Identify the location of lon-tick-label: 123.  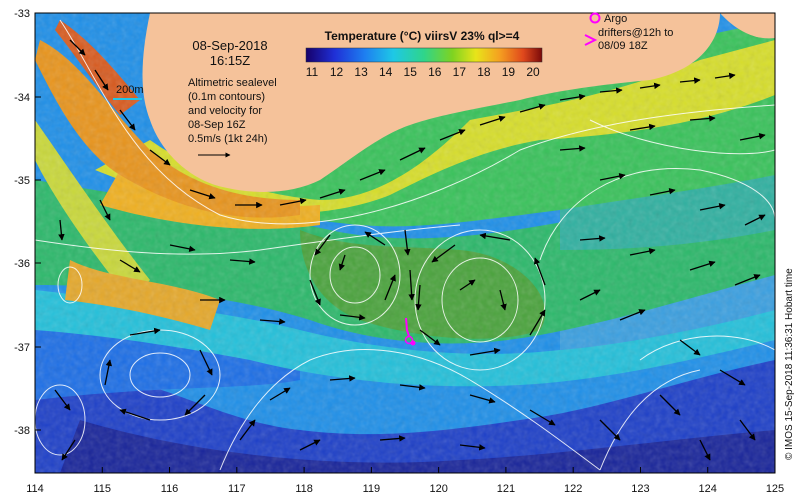
(640, 489).